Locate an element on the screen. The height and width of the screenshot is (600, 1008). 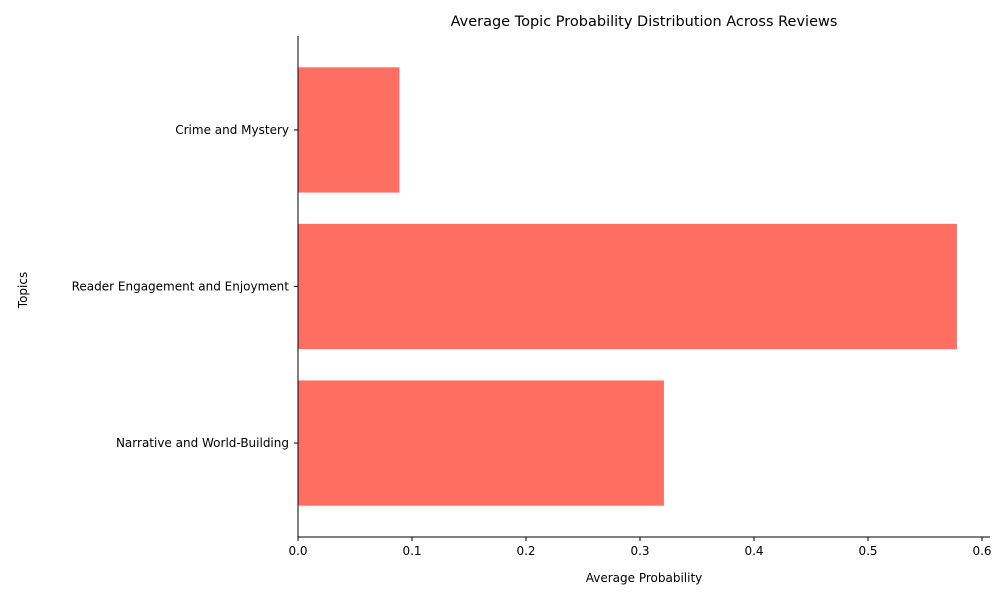
x-tick-label: 0.1 is located at coordinates (411, 551).